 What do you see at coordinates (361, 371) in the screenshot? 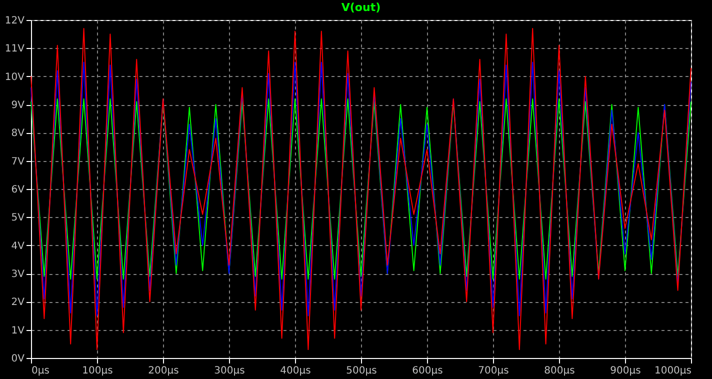
I see `x-tick-label: 500µs` at bounding box center [361, 371].